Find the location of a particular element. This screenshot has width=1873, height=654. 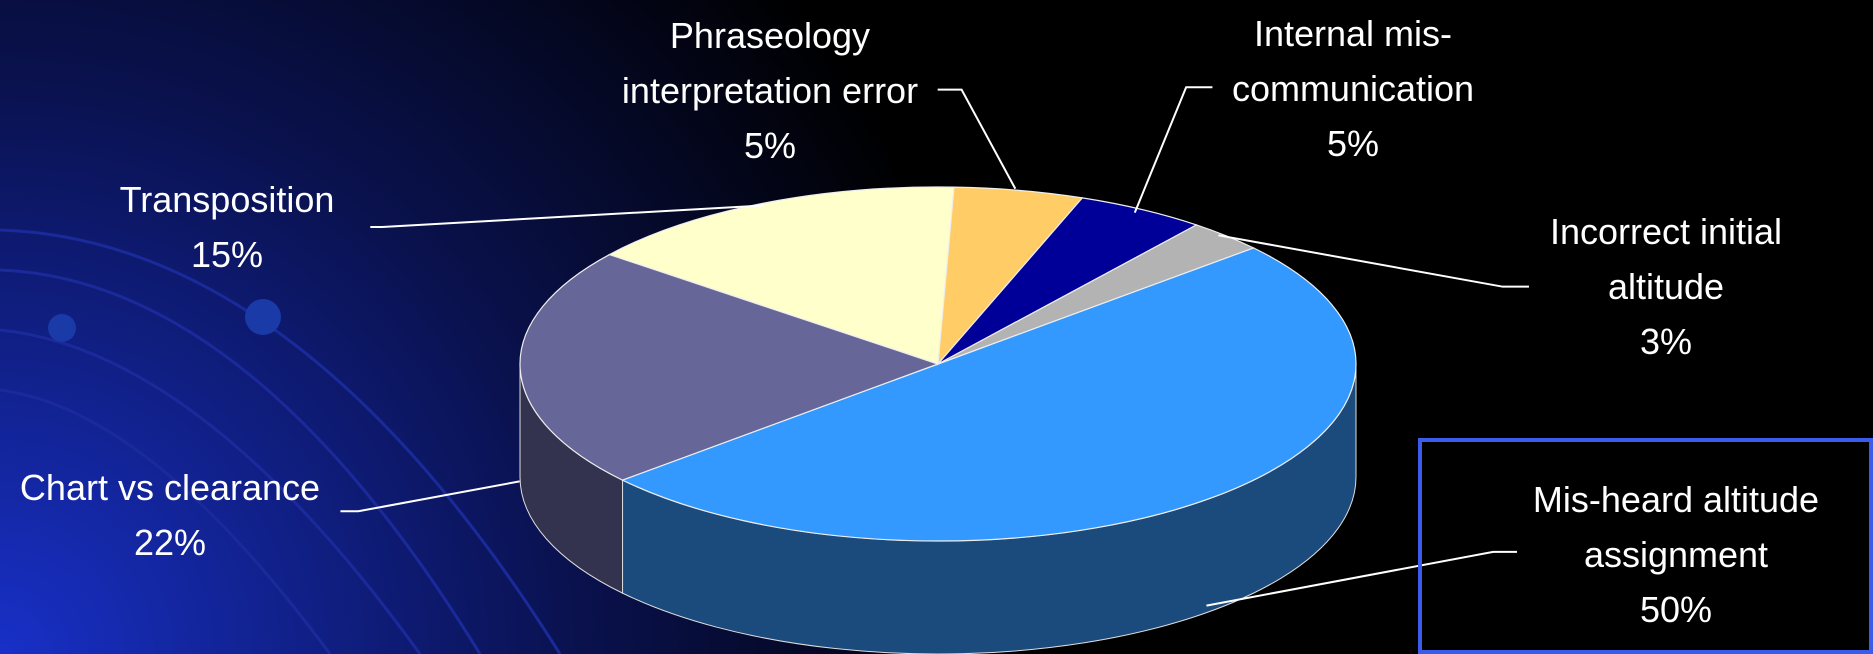

value-label: 3% is located at coordinates (1666, 341).